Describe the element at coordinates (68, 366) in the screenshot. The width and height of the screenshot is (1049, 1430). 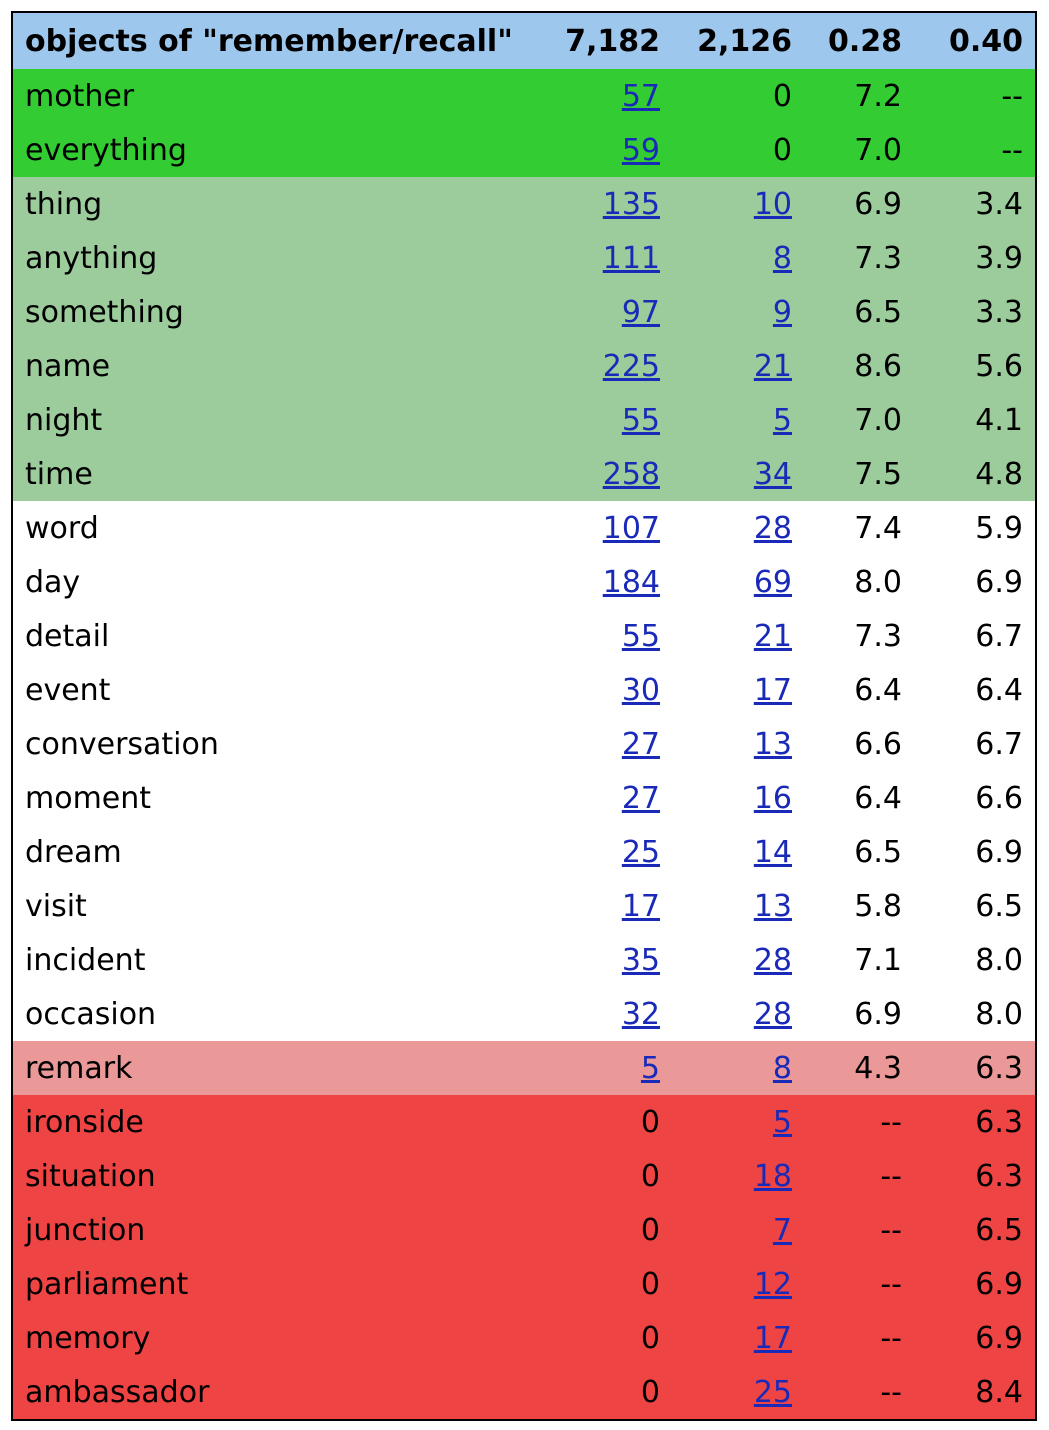
I see `row-word: name` at that location.